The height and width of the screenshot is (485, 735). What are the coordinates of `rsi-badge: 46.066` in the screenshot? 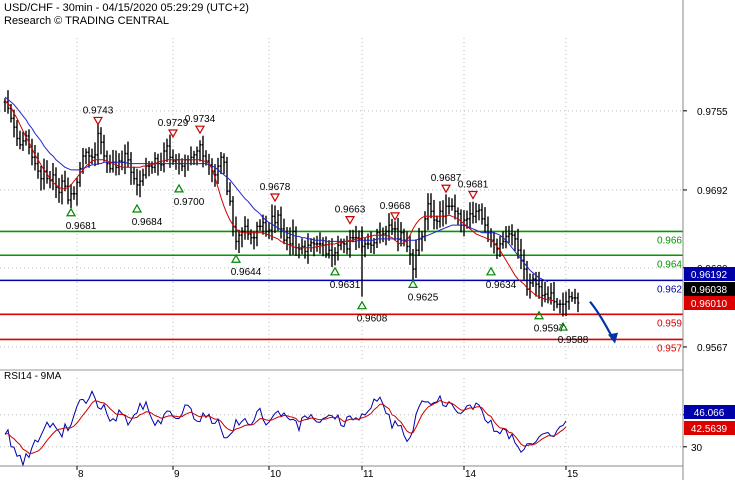 It's located at (709, 412).